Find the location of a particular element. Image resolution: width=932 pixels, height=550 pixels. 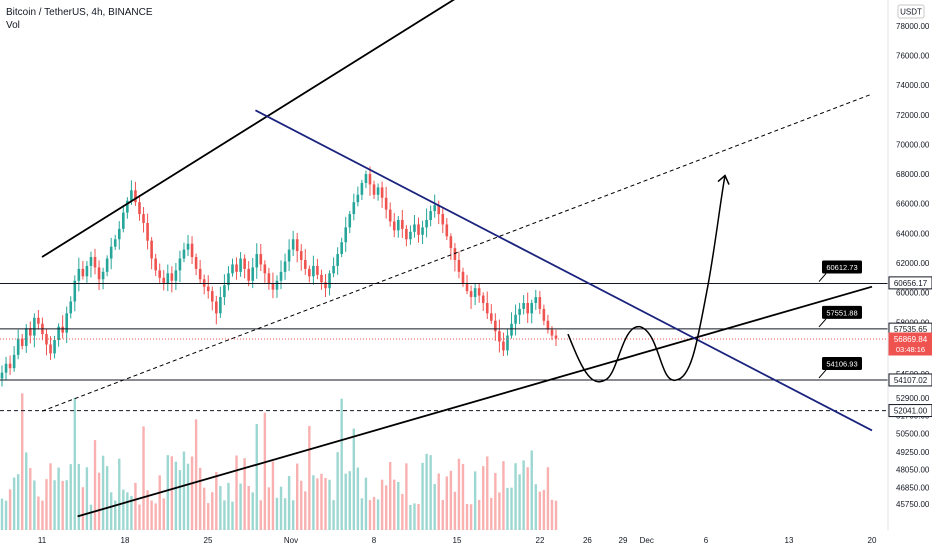

axis-price-label-text: 52041.00 is located at coordinates (911, 411).